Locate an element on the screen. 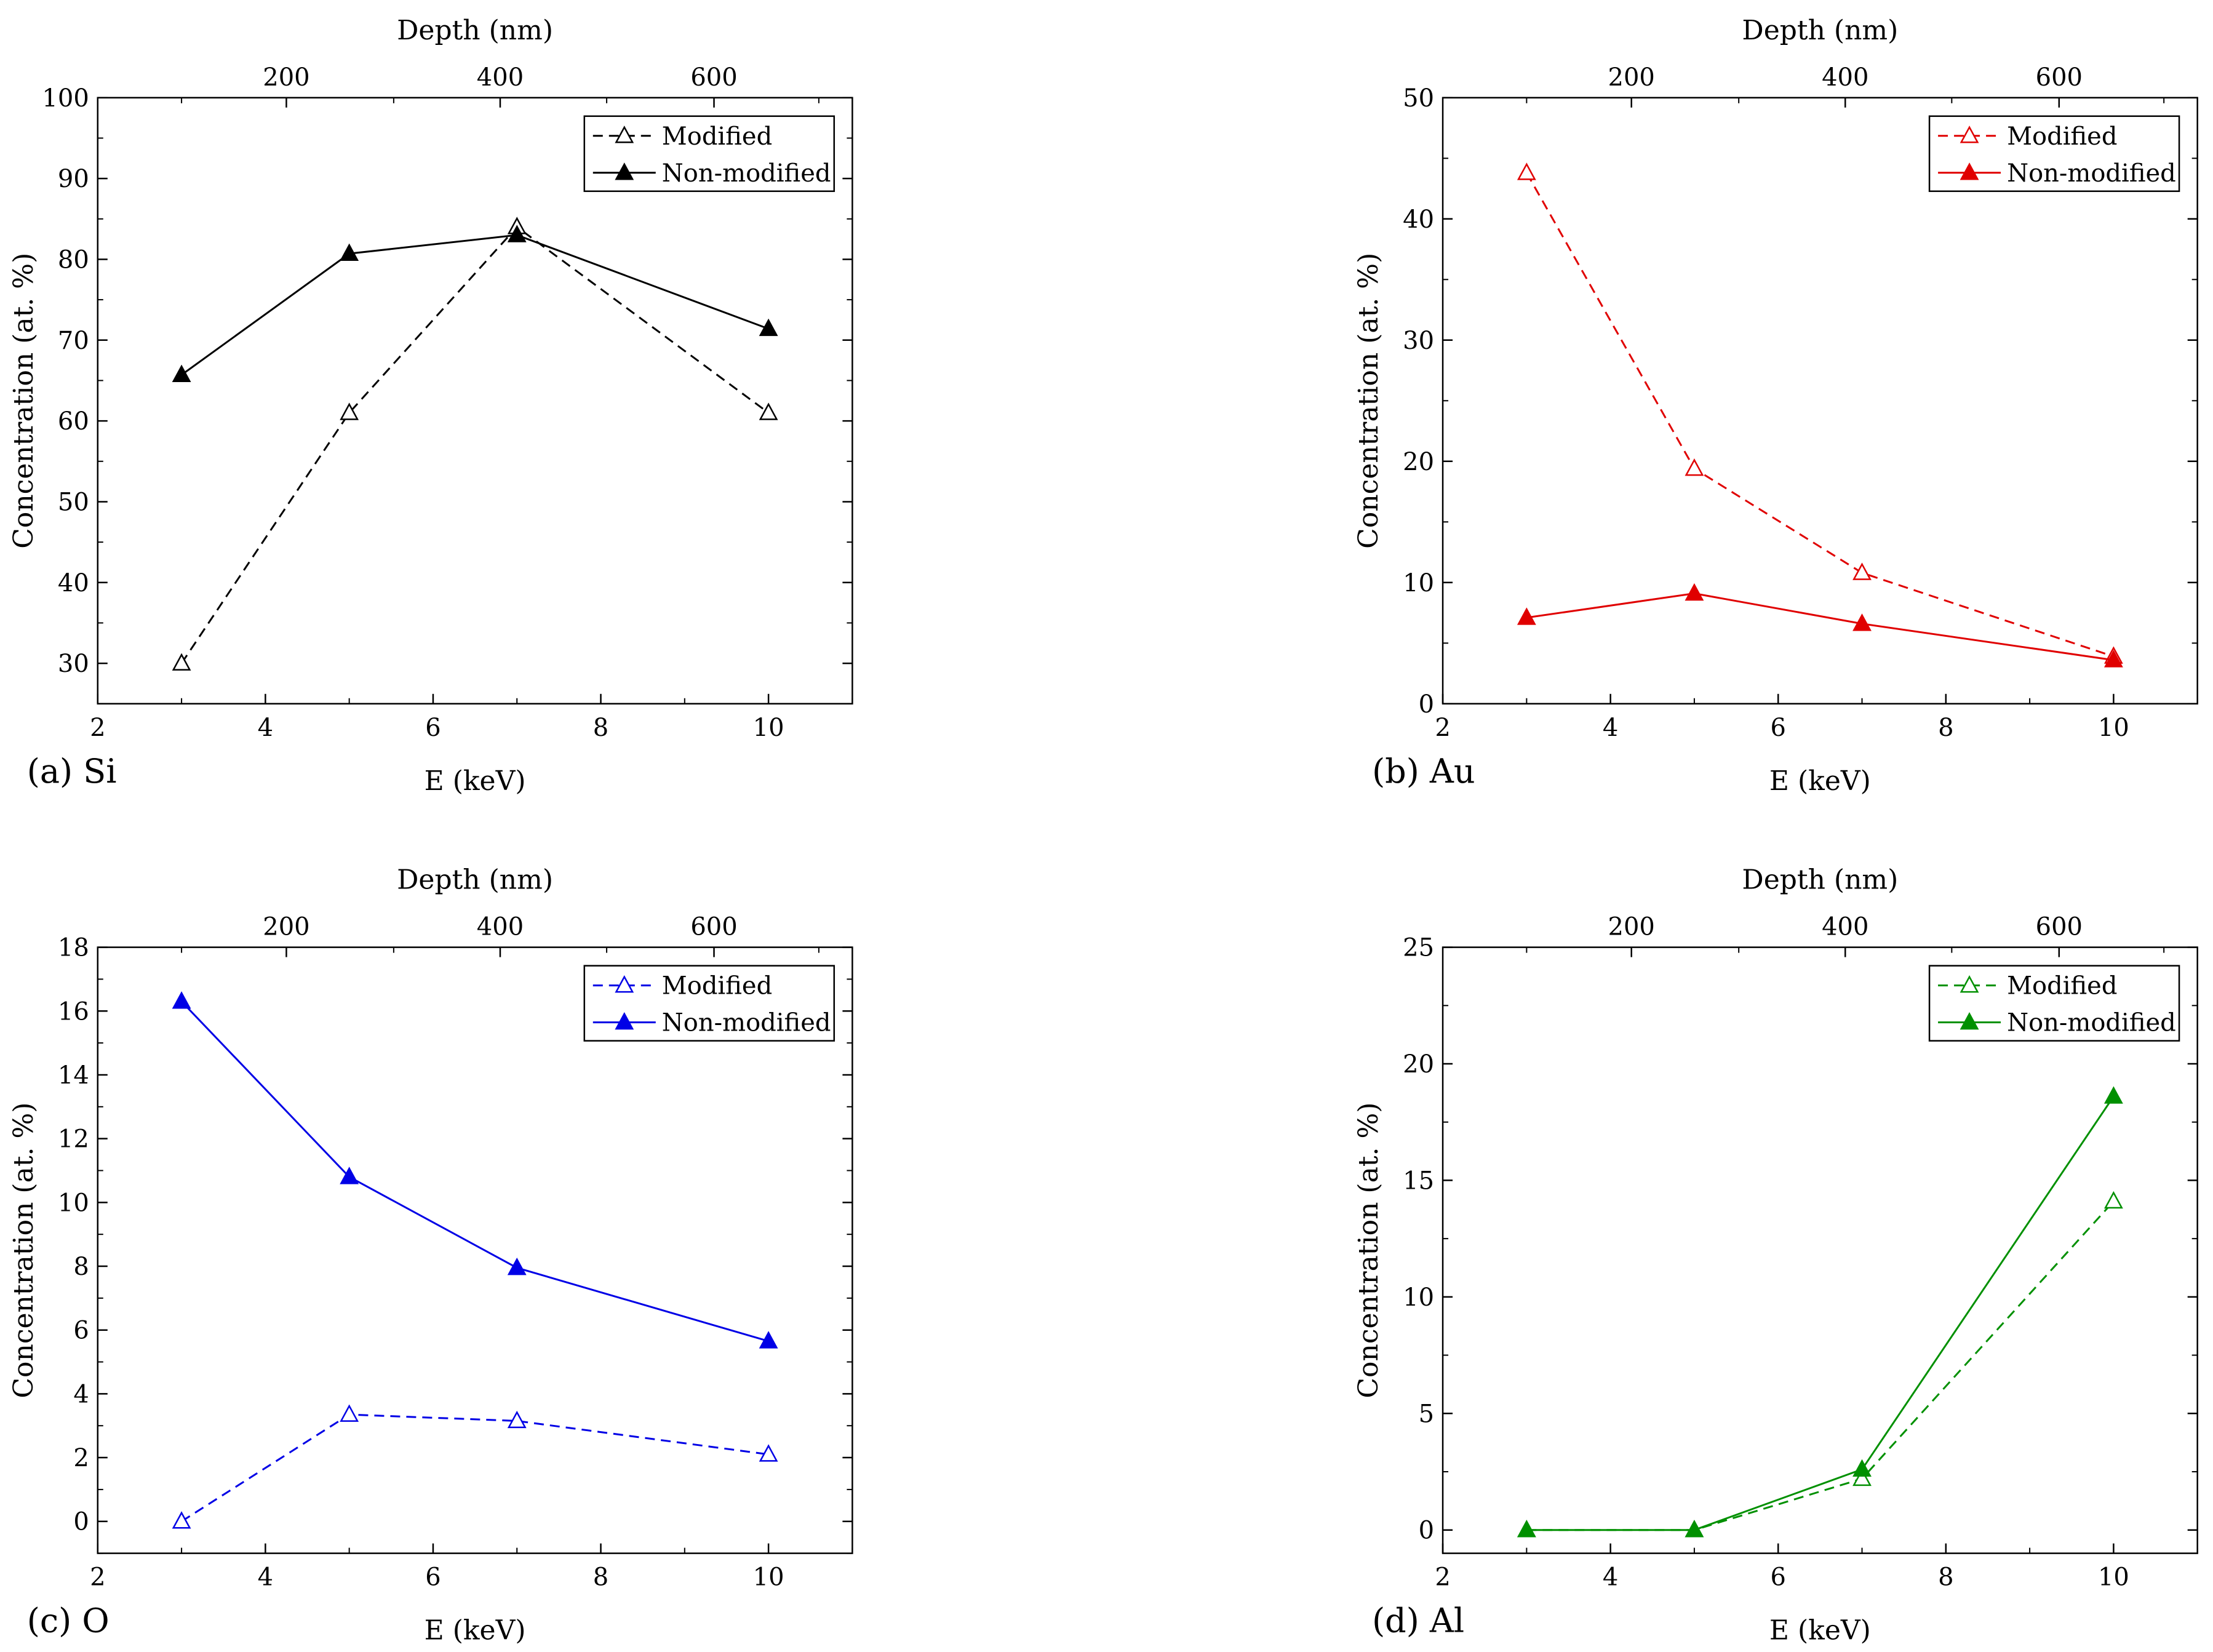 Image resolution: width=2213 pixels, height=1652 pixels. panel-label: (b) Au is located at coordinates (1423, 771).